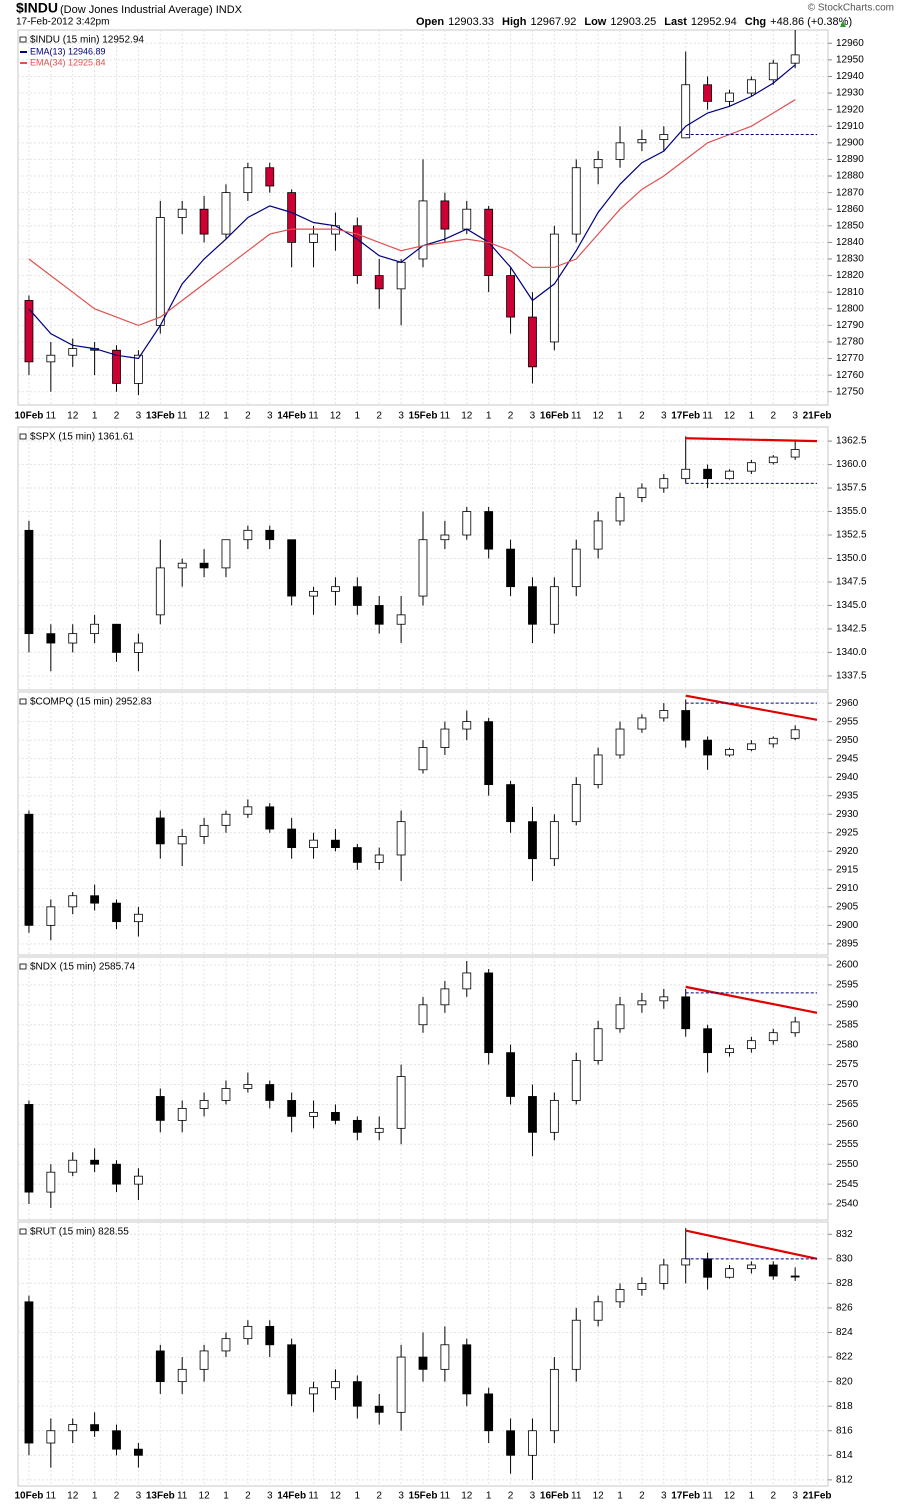  Describe the element at coordinates (847, 965) in the screenshot. I see `y-tick-label: 2600` at that location.